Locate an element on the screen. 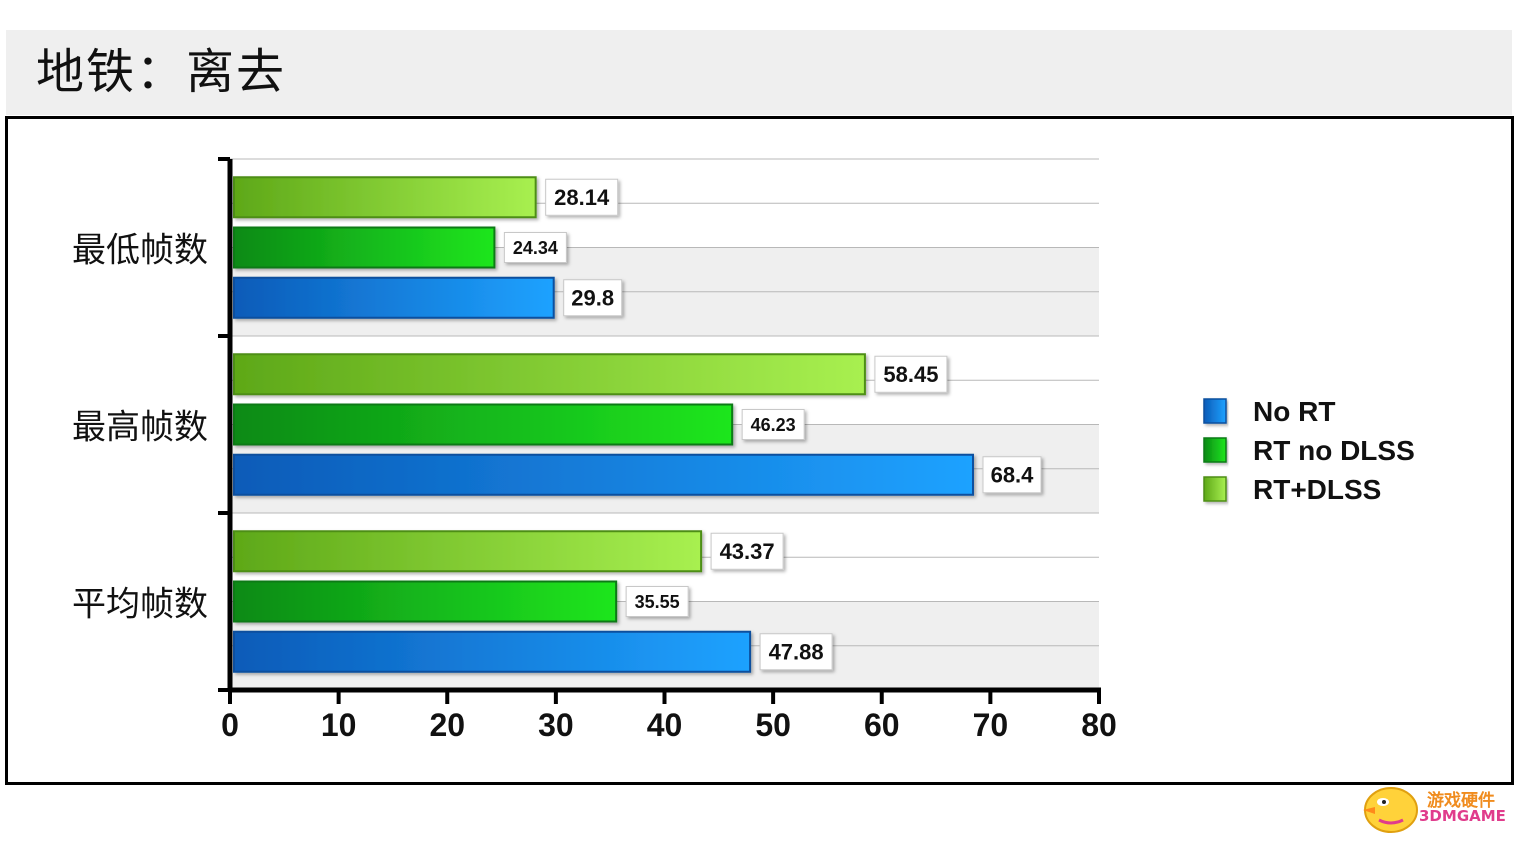  x-tick-label: 0 is located at coordinates (230, 725).